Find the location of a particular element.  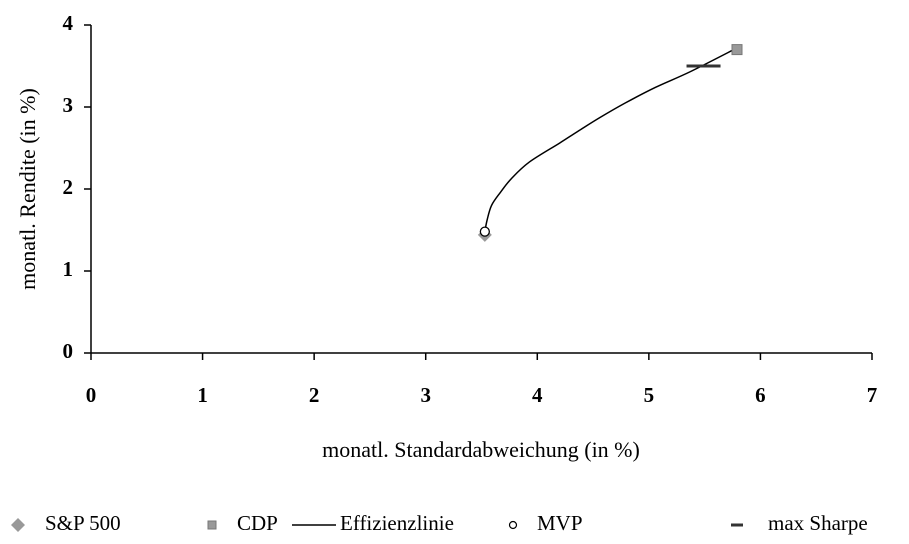

legend-label: S&P 500 is located at coordinates (83, 523).